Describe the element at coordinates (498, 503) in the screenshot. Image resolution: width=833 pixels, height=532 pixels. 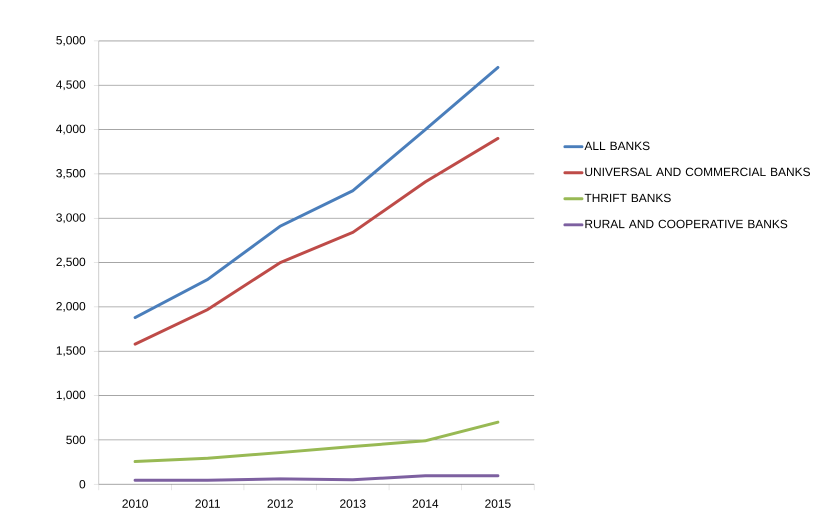
I see `x-tick-label: 2015` at that location.